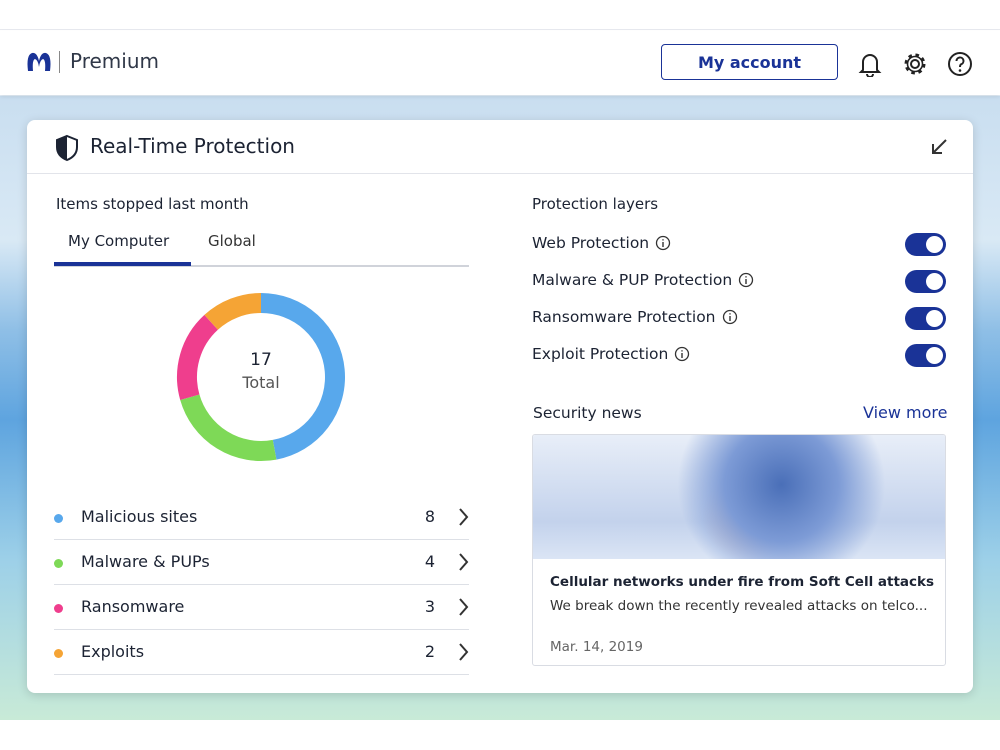 The image size is (1000, 750). What do you see at coordinates (145, 561) in the screenshot?
I see `category-name: Malware & PUPs` at bounding box center [145, 561].